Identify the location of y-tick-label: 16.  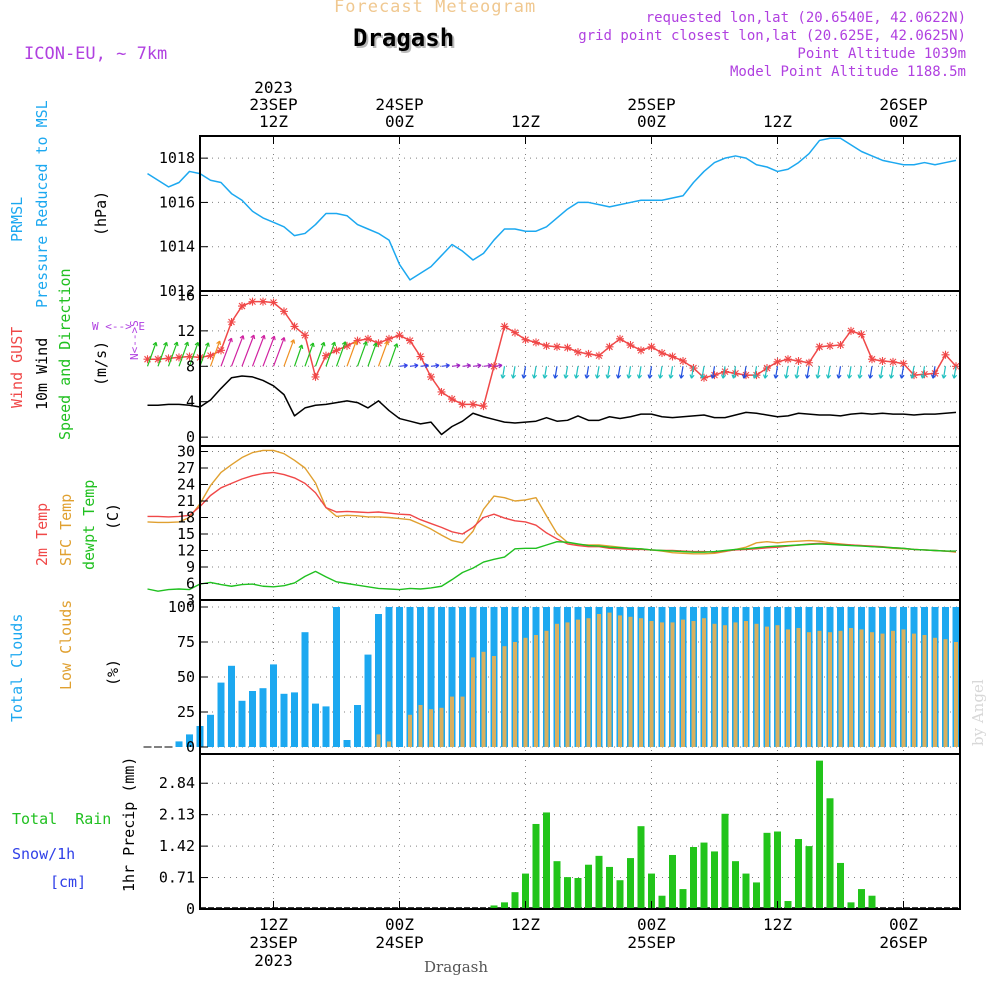
(186, 295).